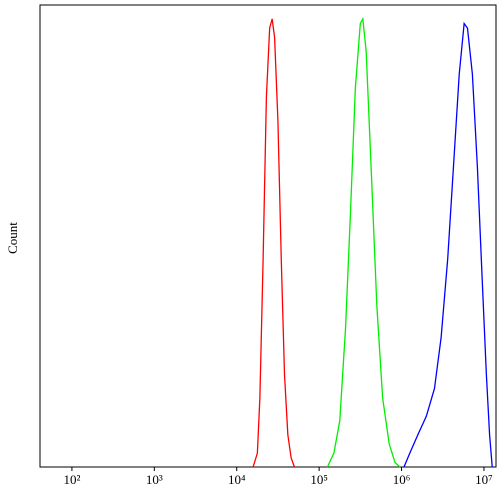 The image size is (504, 499). What do you see at coordinates (12, 238) in the screenshot?
I see `y-axis-label: Count` at bounding box center [12, 238].